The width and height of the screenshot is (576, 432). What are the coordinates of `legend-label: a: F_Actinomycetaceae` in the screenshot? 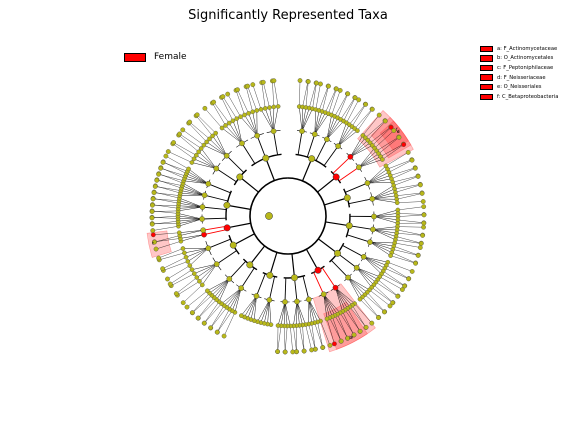 It's located at (527, 48).